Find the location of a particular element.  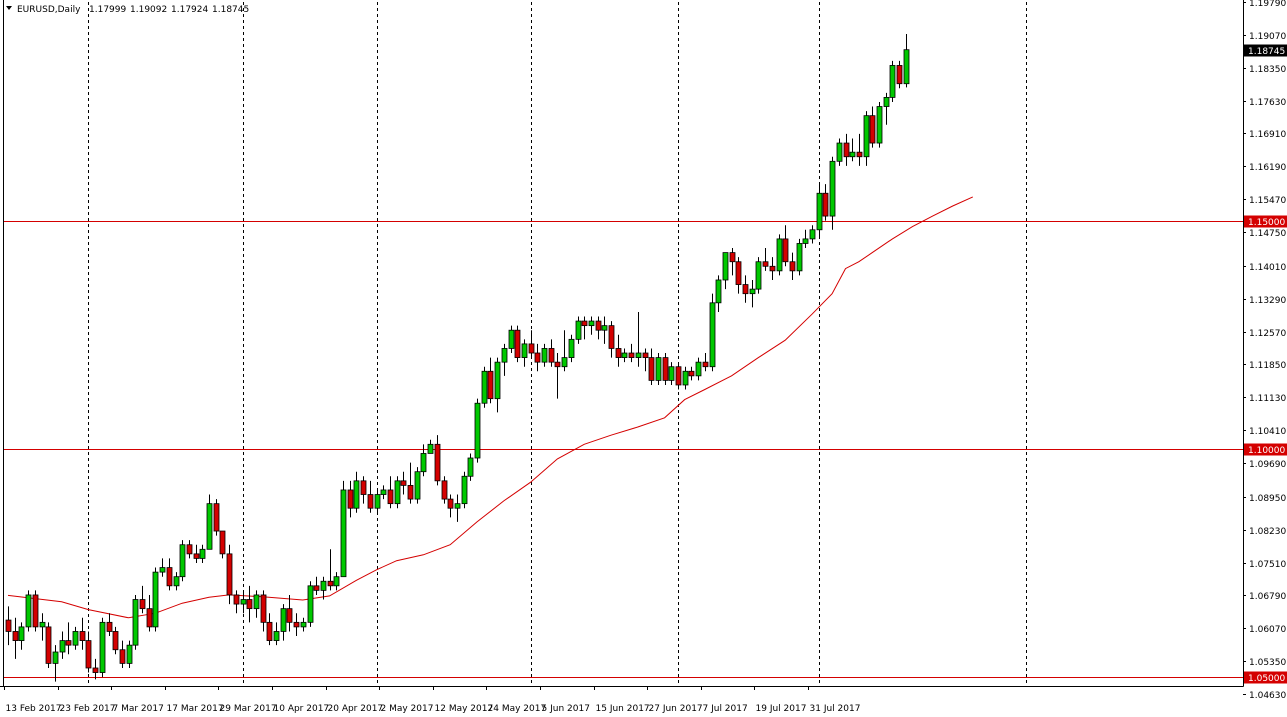

low-value: 1.17924 is located at coordinates (189, 10).